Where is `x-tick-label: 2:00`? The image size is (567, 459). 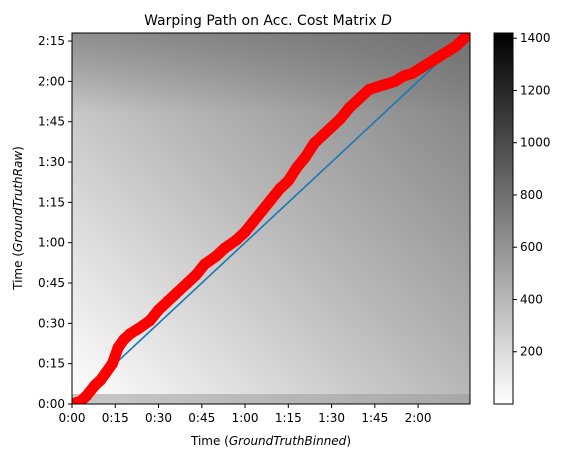 x-tick-label: 2:00 is located at coordinates (418, 418).